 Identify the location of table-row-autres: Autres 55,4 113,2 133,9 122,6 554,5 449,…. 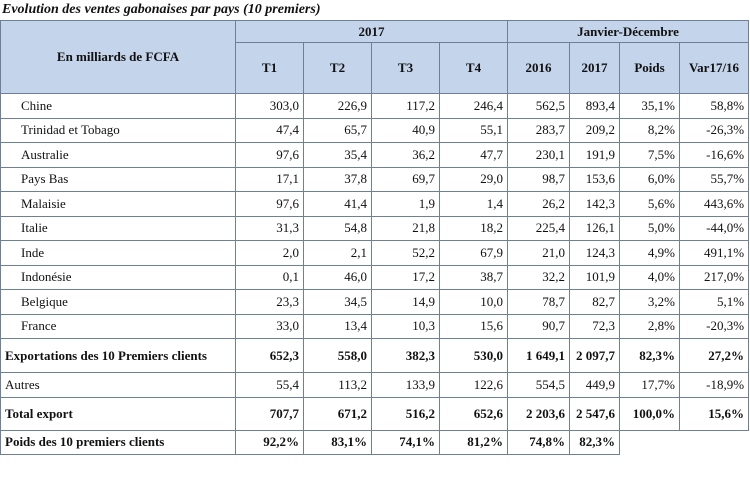
(375, 385).